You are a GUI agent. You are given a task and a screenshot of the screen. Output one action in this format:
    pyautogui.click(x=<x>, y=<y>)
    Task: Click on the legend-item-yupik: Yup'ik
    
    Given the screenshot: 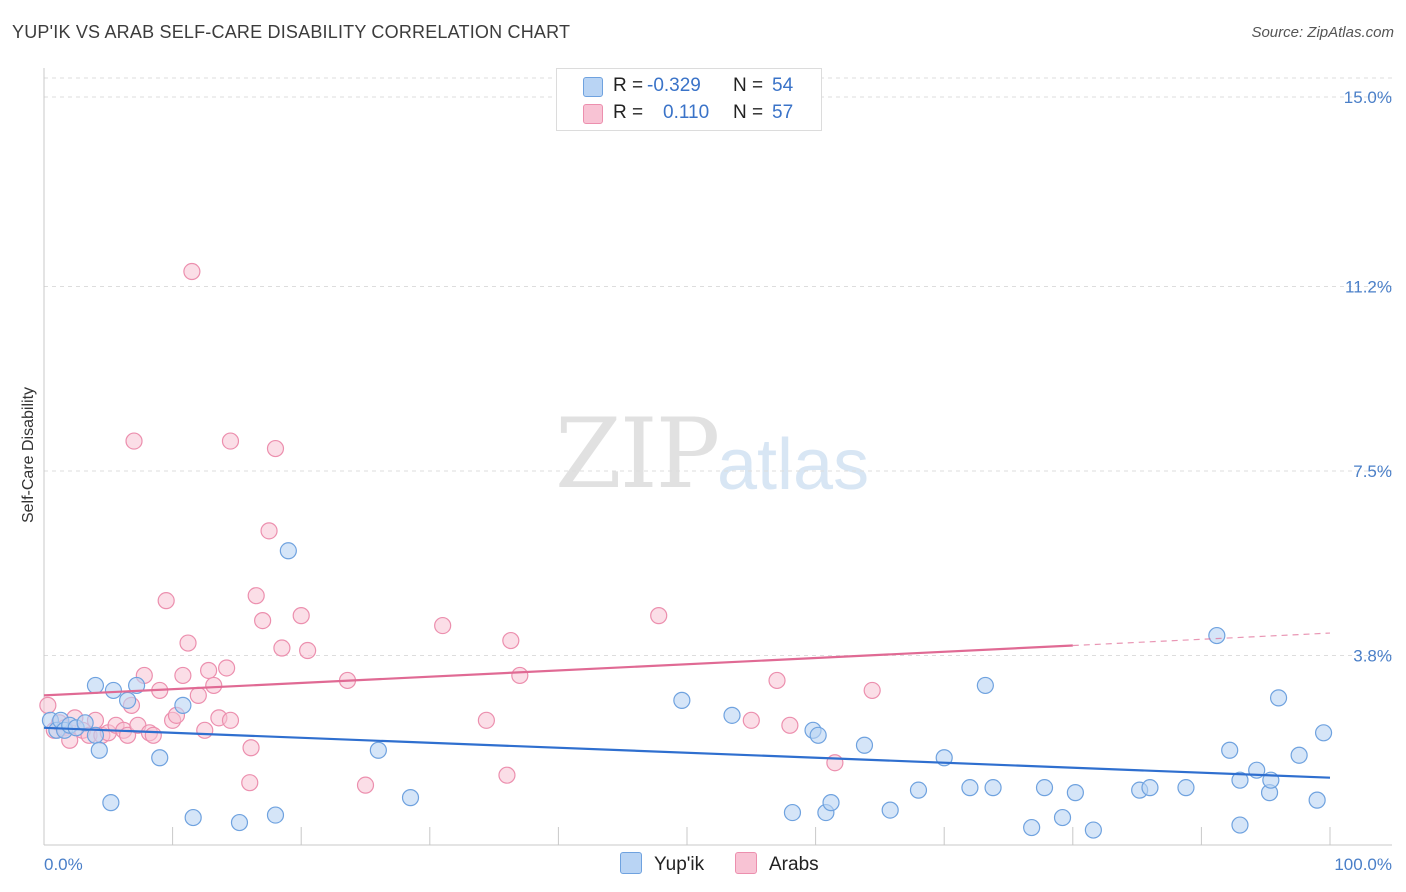 What is the action you would take?
    pyautogui.click(x=662, y=865)
    